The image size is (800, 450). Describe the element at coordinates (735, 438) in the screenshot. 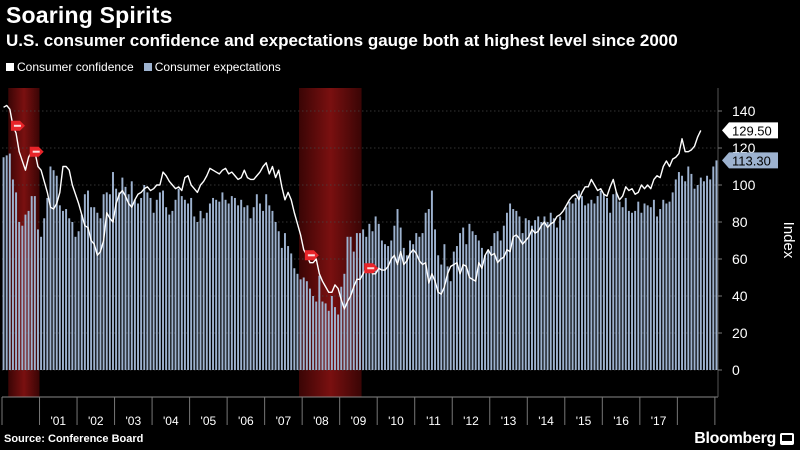

I see `bloomberg-logo: Bloomberg` at that location.